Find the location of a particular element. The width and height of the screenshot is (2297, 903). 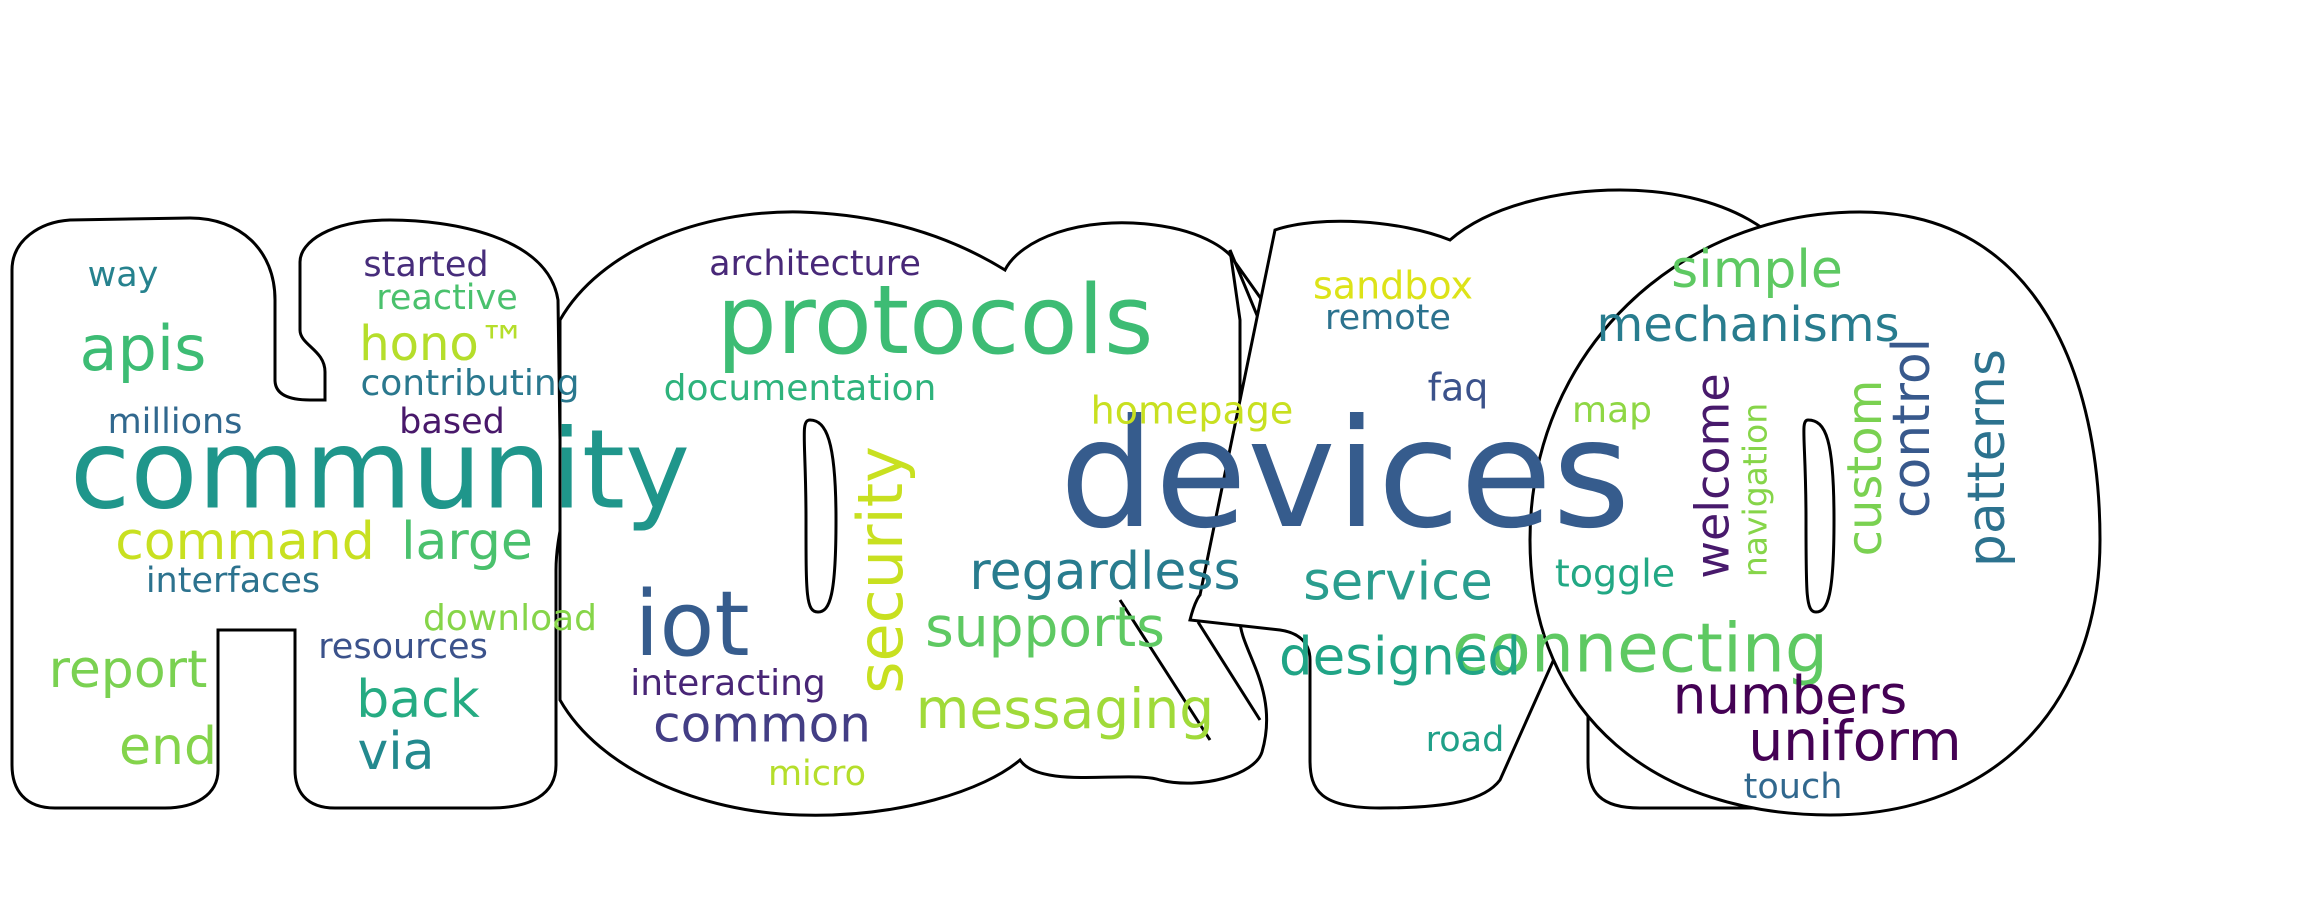

word-started: started is located at coordinates (425, 265).